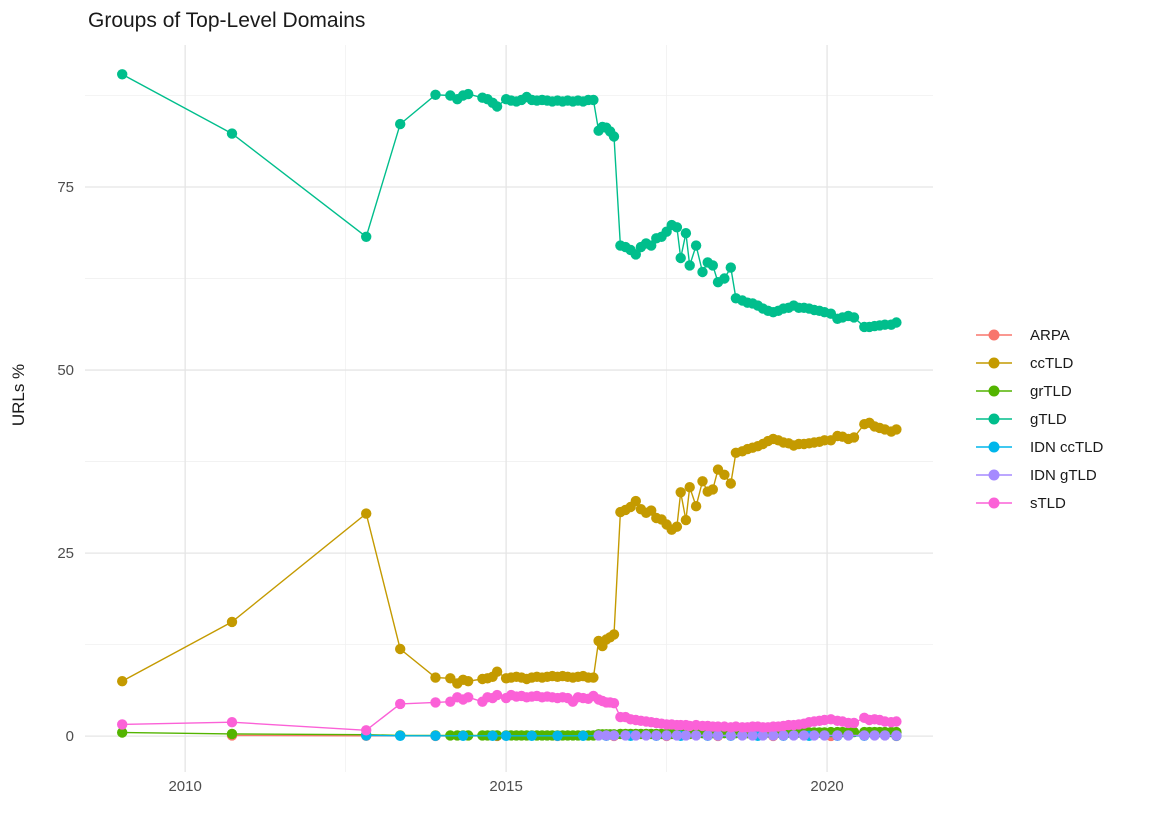 This screenshot has width=1164, height=827. I want to click on series-stld, so click(509, 712).